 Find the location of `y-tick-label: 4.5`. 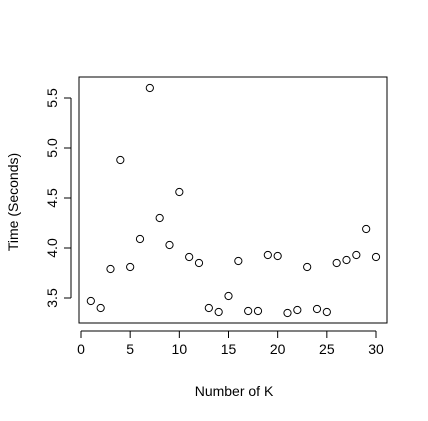

y-tick-label: 4.5 is located at coordinates (52, 198).